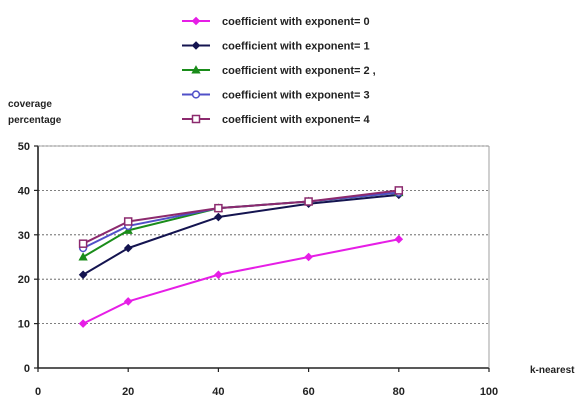  I want to click on x-tick-label-60: 60, so click(308, 392).